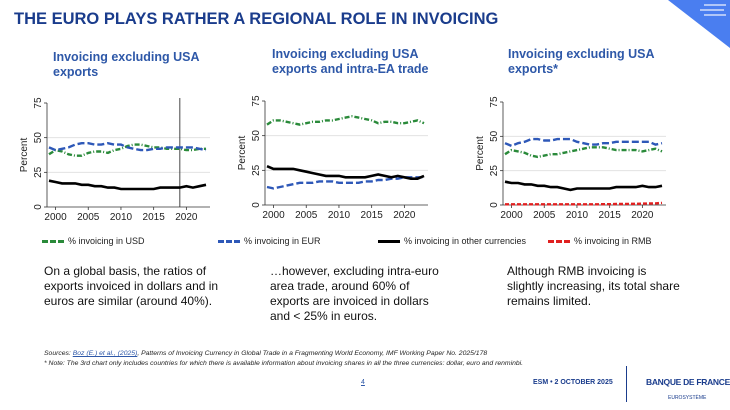 Image resolution: width=730 pixels, height=410 pixels. I want to click on legend-eur: % invoicing in EUR, so click(269, 241).